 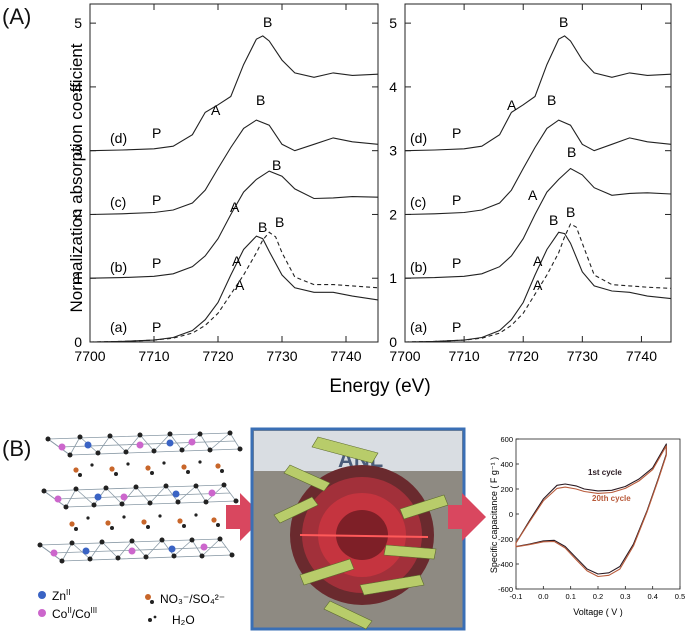 I want to click on left-b-c: B, so click(x=260, y=100).